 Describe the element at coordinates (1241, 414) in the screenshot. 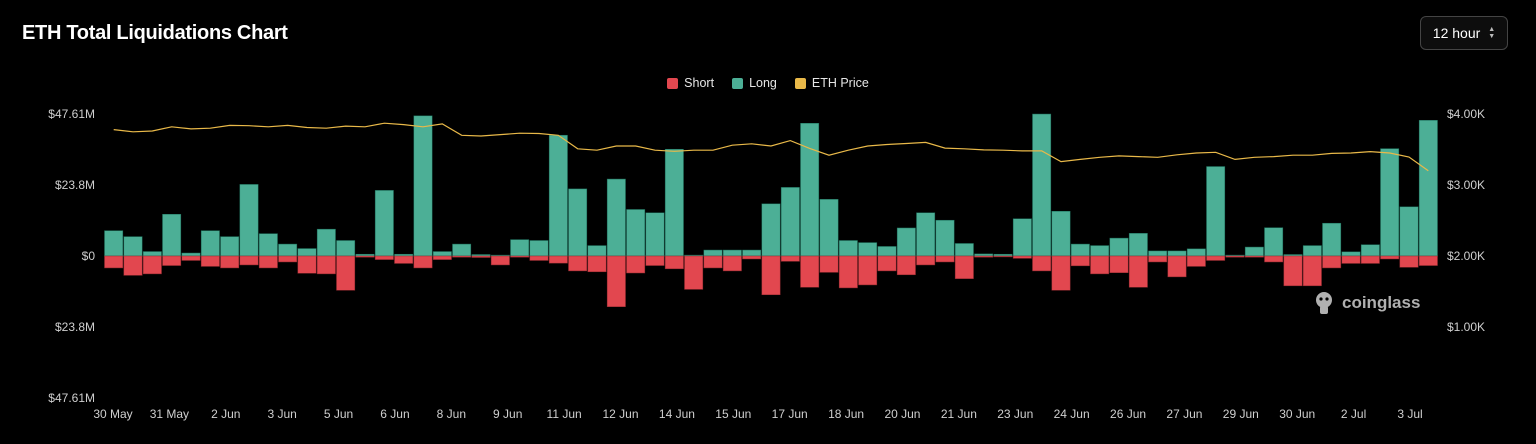

I see `x-tick-label: 29 Jun` at that location.